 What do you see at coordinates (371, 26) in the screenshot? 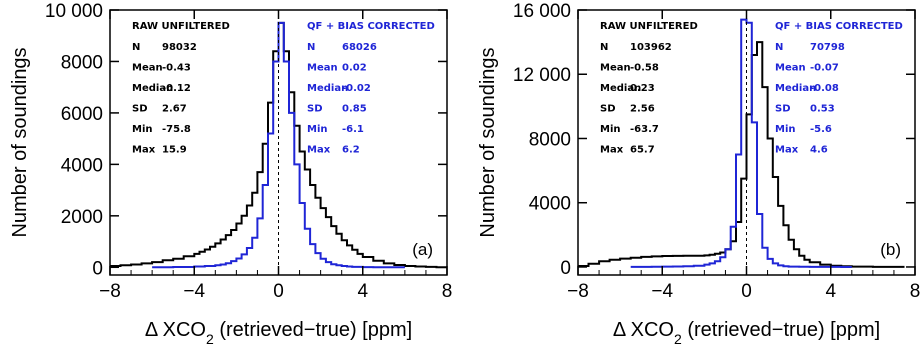
I see `qf-series-name-a: QF + BIAS CORRECTED` at bounding box center [371, 26].